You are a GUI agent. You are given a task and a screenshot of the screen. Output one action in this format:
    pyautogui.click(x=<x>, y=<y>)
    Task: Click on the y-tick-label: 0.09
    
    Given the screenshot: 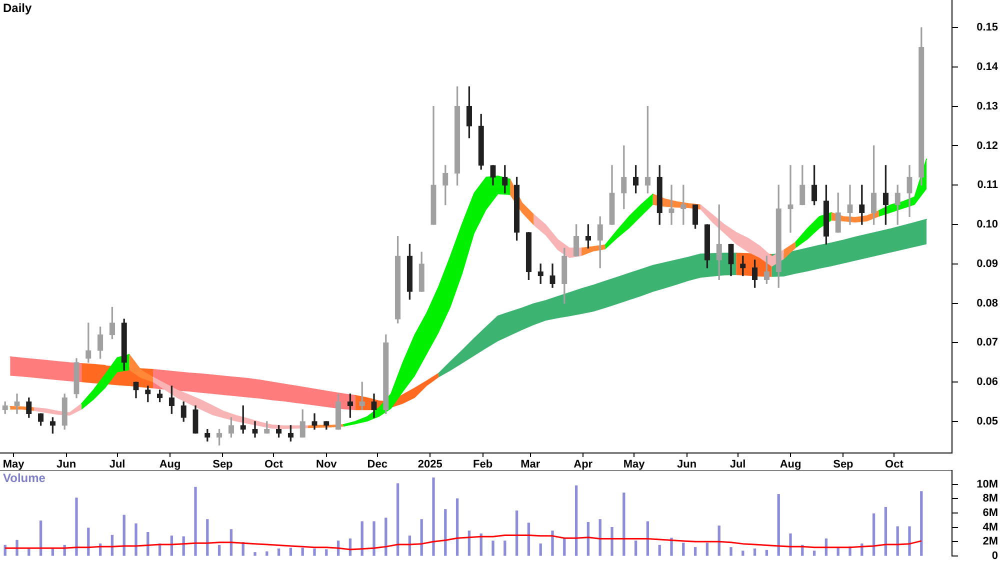 What is the action you would take?
    pyautogui.click(x=987, y=264)
    